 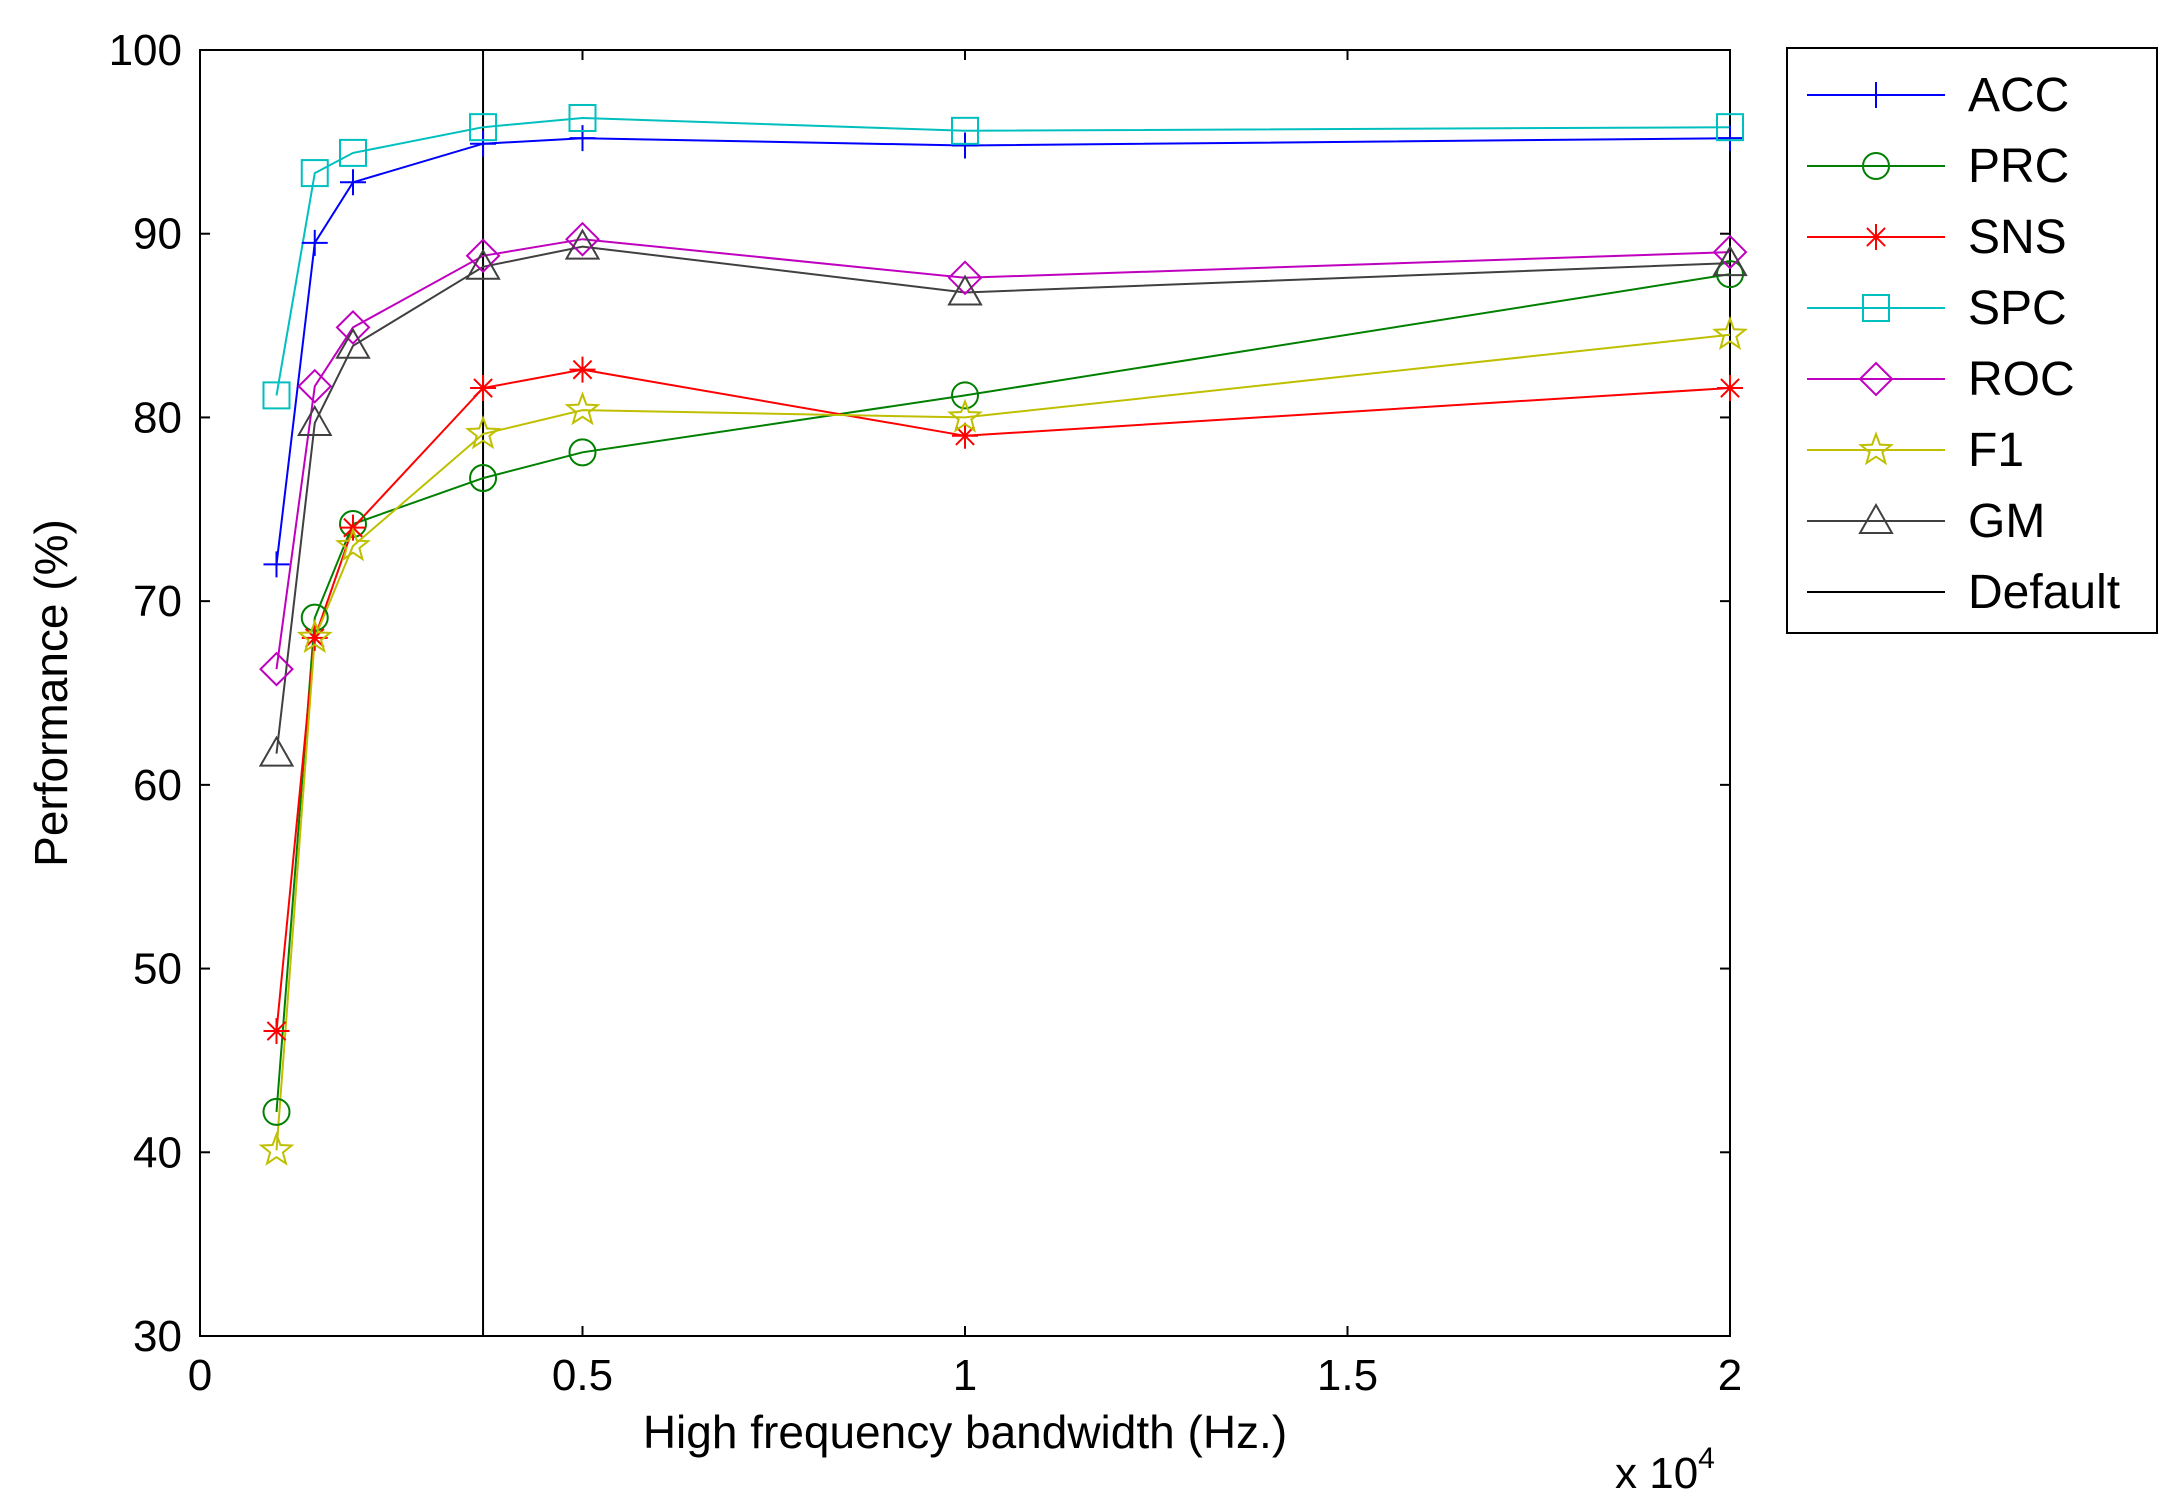 What do you see at coordinates (1876, 237) in the screenshot?
I see `legend-marker-sns` at bounding box center [1876, 237].